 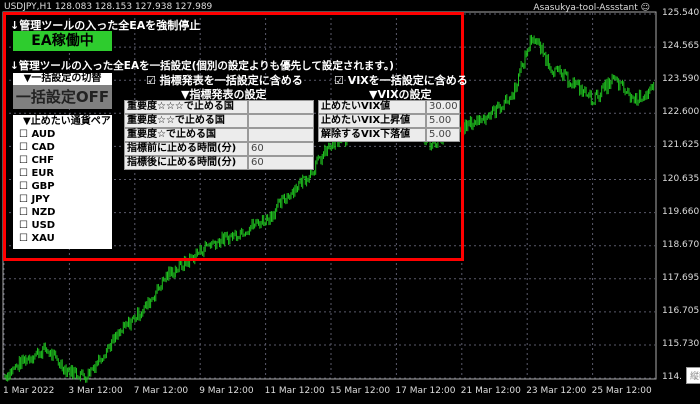 What do you see at coordinates (681, 277) in the screenshot?
I see `price-tick-label: 117.695` at bounding box center [681, 277].